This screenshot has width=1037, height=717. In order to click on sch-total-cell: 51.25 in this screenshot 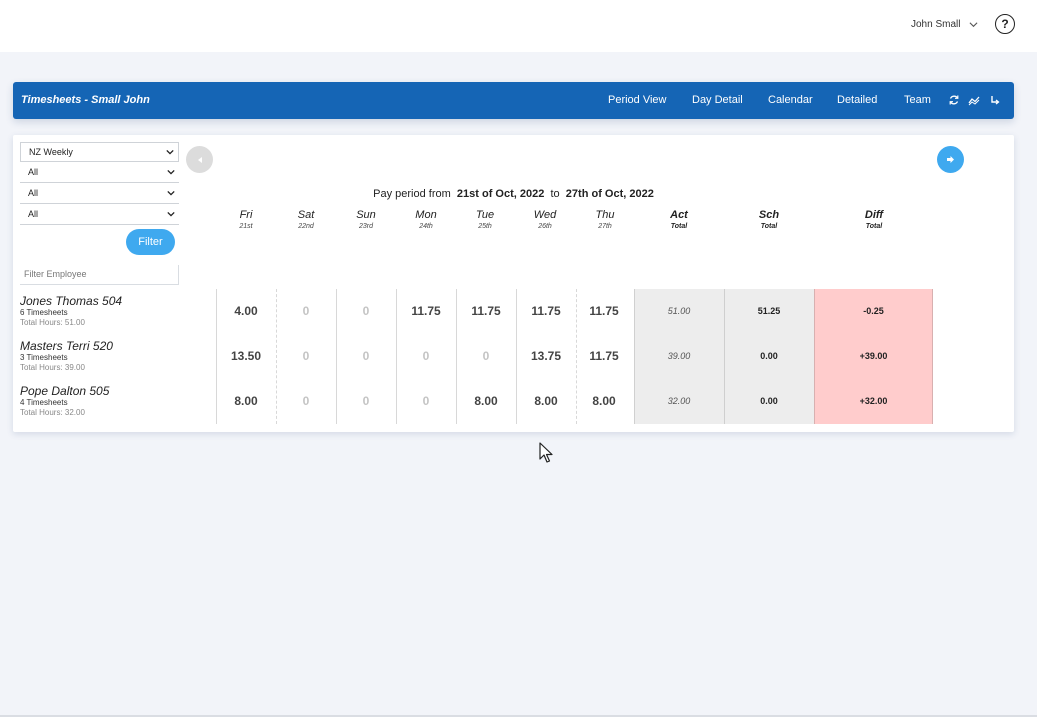, I will do `click(769, 311)`.